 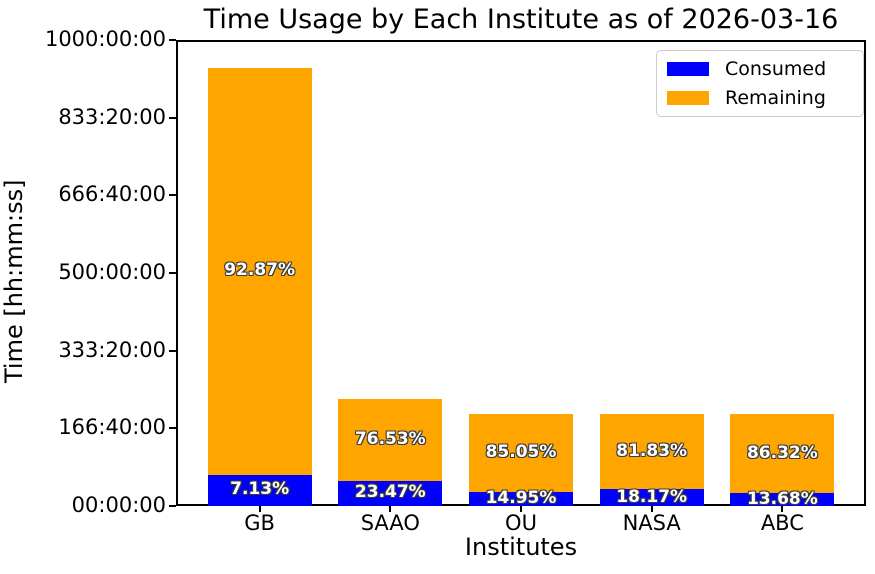 I want to click on bar-segment-remaining-nasa, so click(x=651, y=452).